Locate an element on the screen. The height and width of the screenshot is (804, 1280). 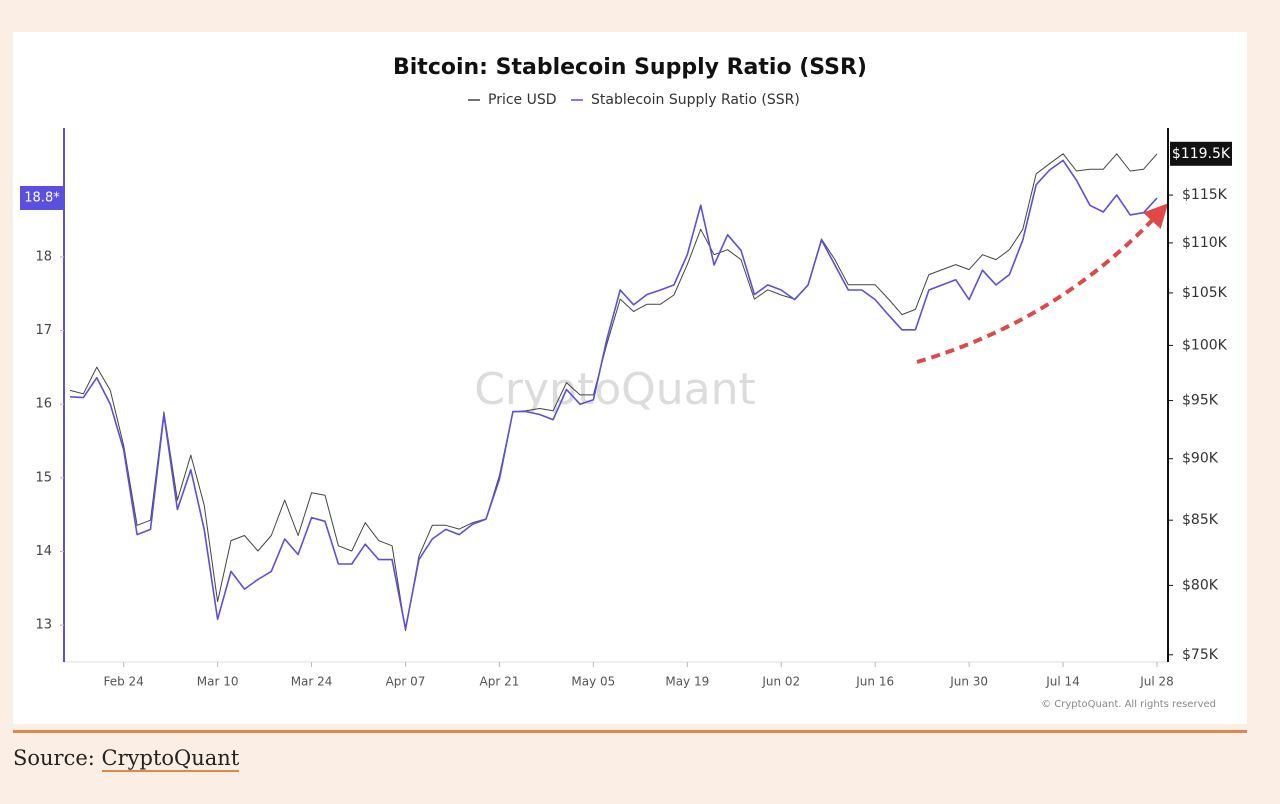
source: Source: CryptoQuant is located at coordinates (126, 759).